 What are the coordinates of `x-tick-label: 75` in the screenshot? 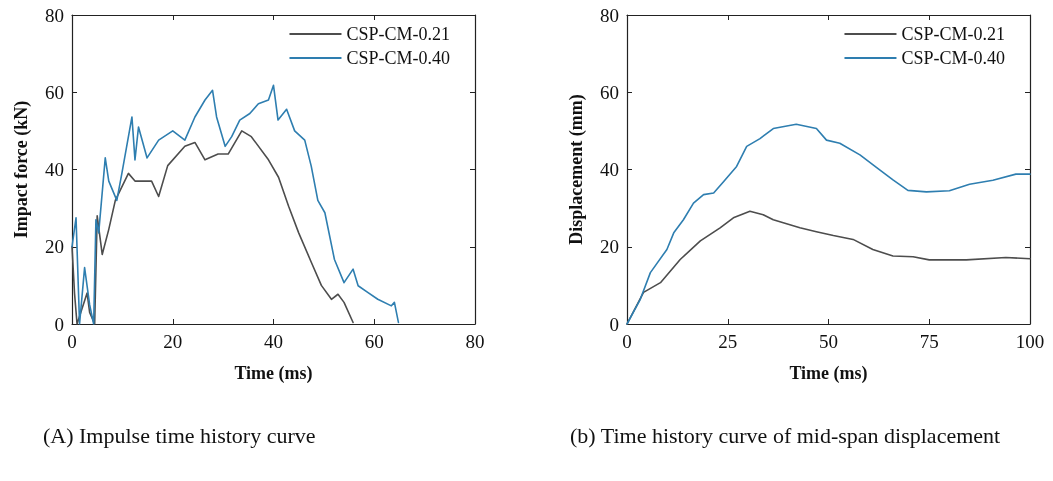 It's located at (929, 341).